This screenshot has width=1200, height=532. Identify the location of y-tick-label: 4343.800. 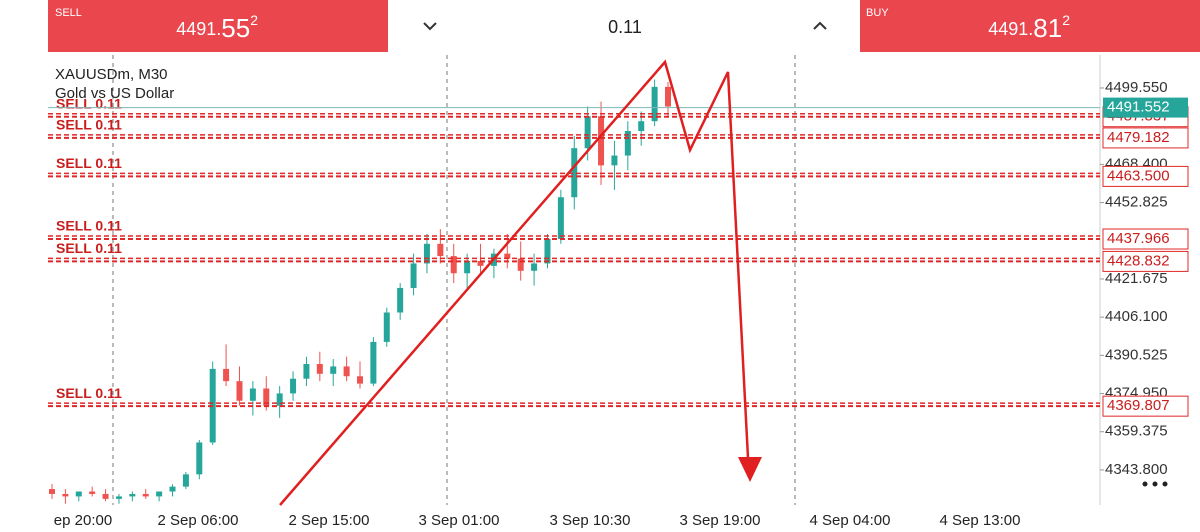
(1136, 469).